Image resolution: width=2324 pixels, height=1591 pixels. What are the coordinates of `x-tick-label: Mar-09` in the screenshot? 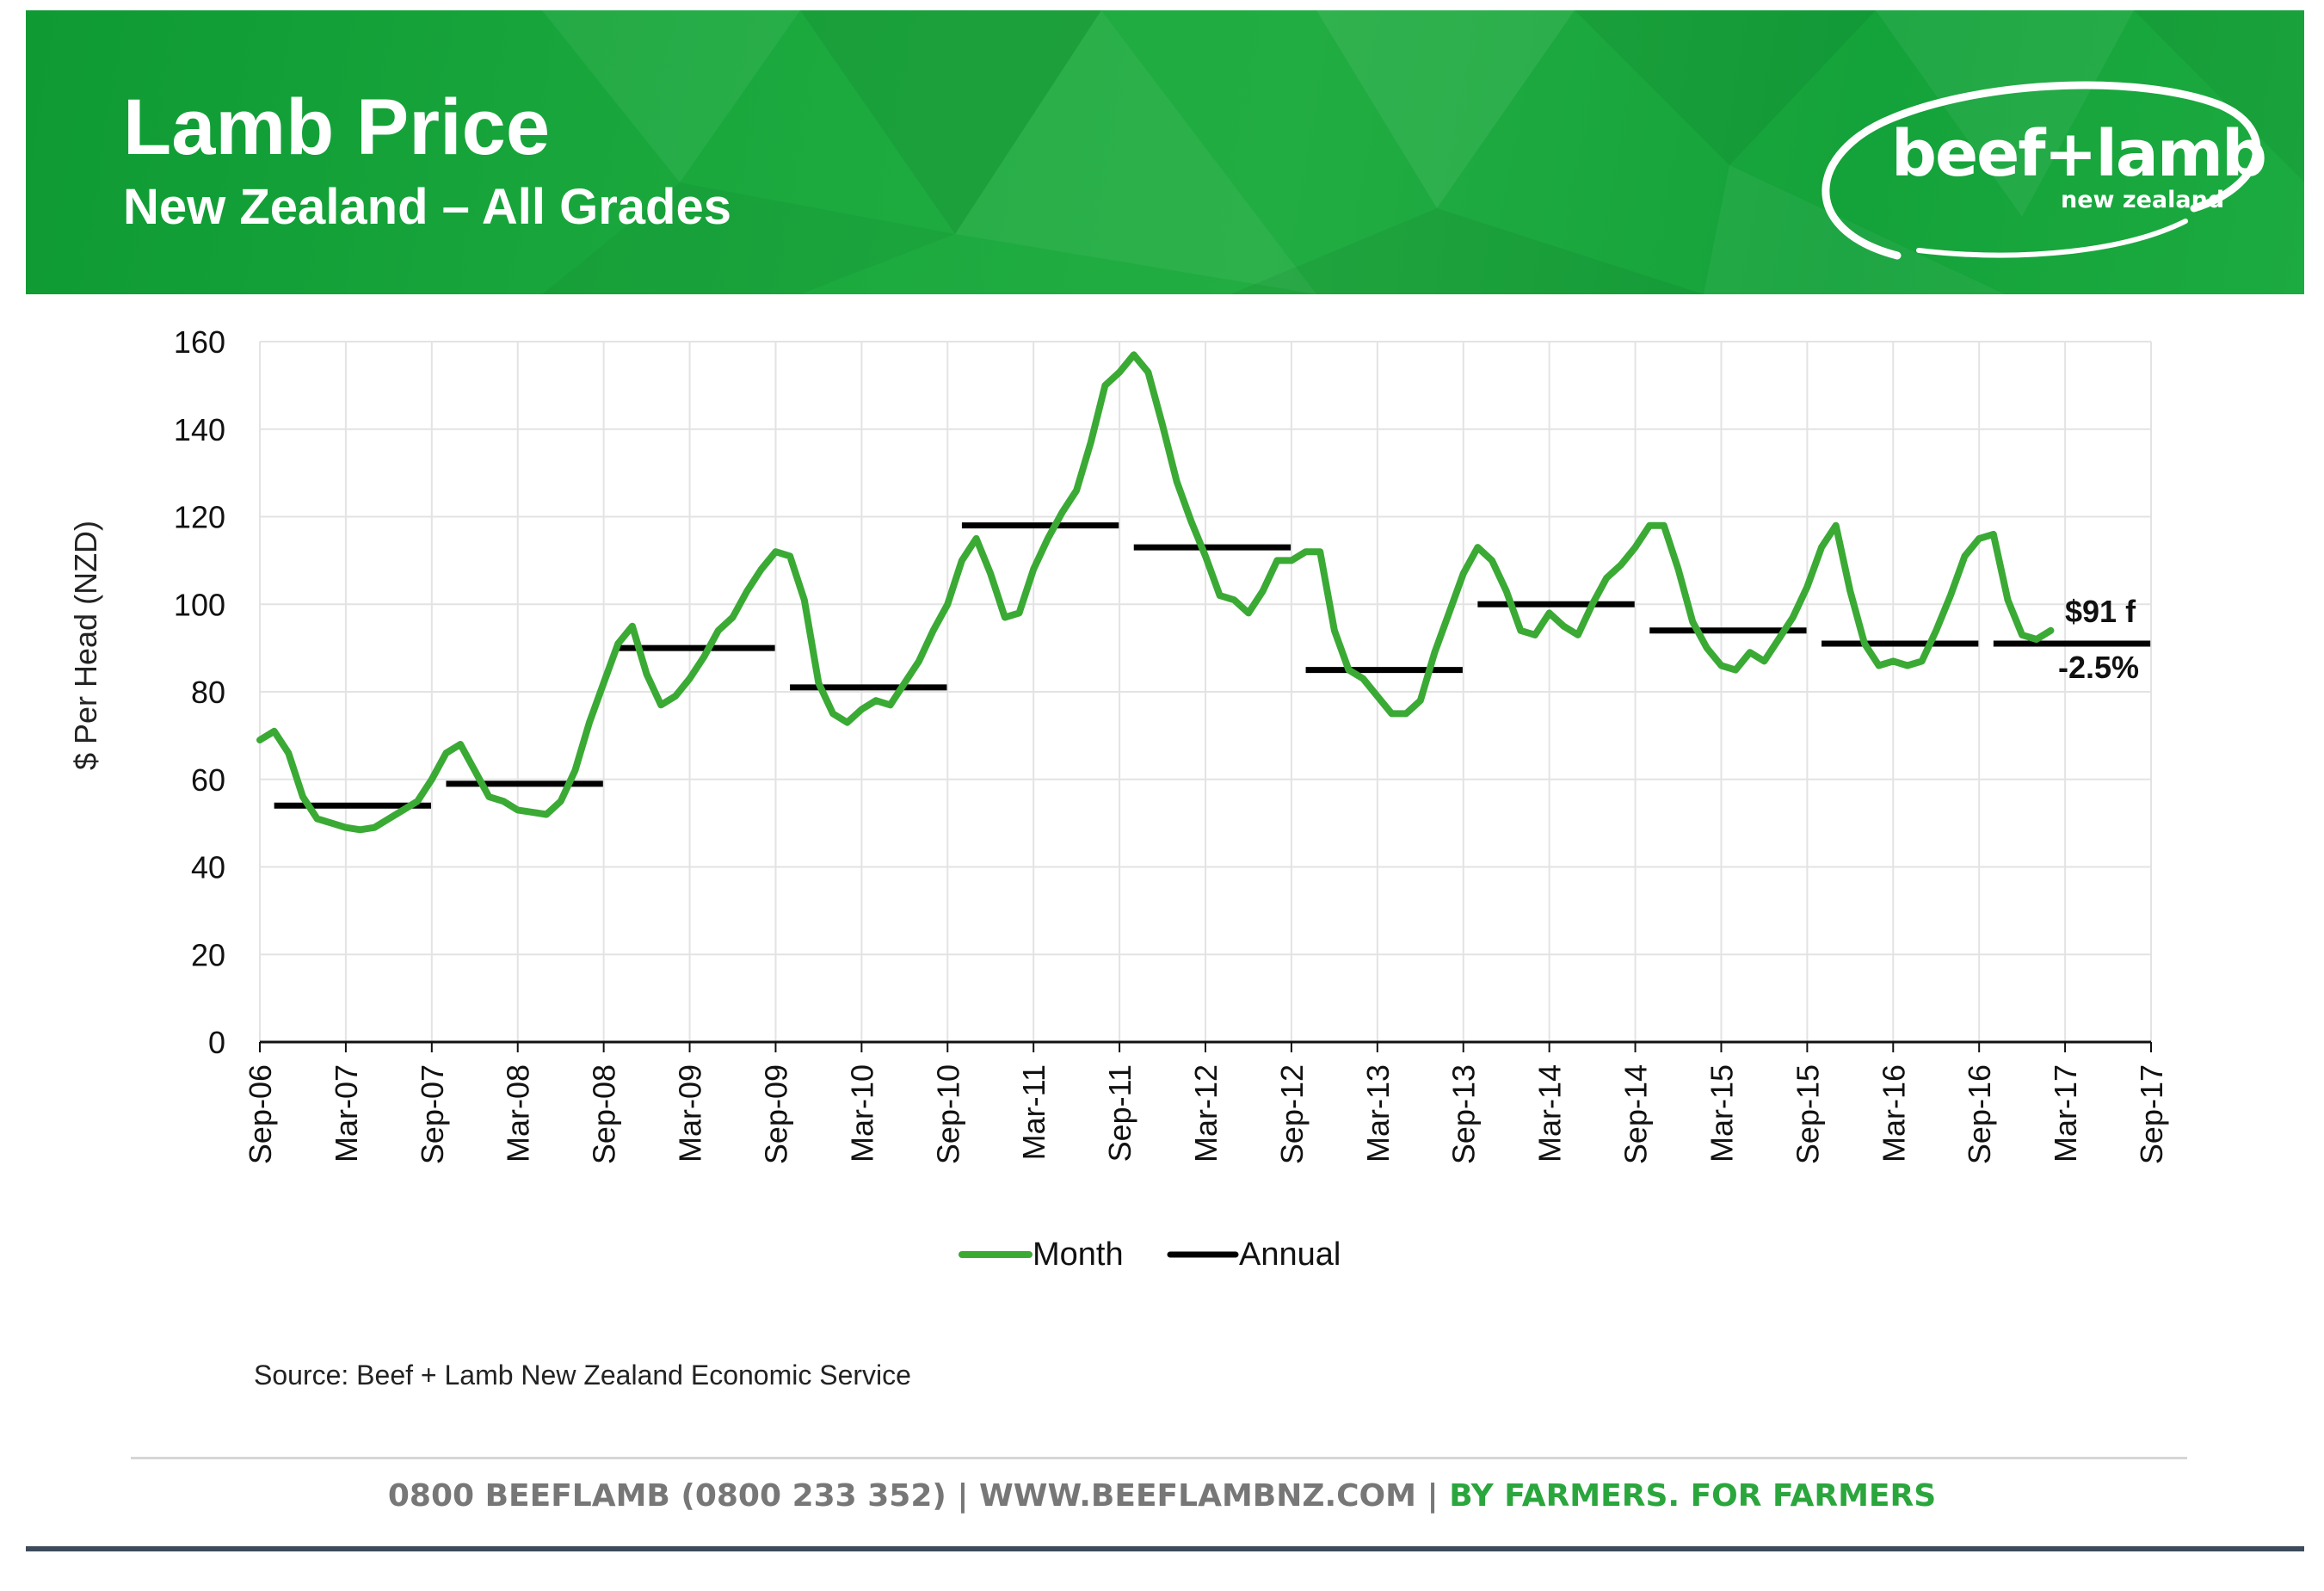 It's located at (690, 1113).